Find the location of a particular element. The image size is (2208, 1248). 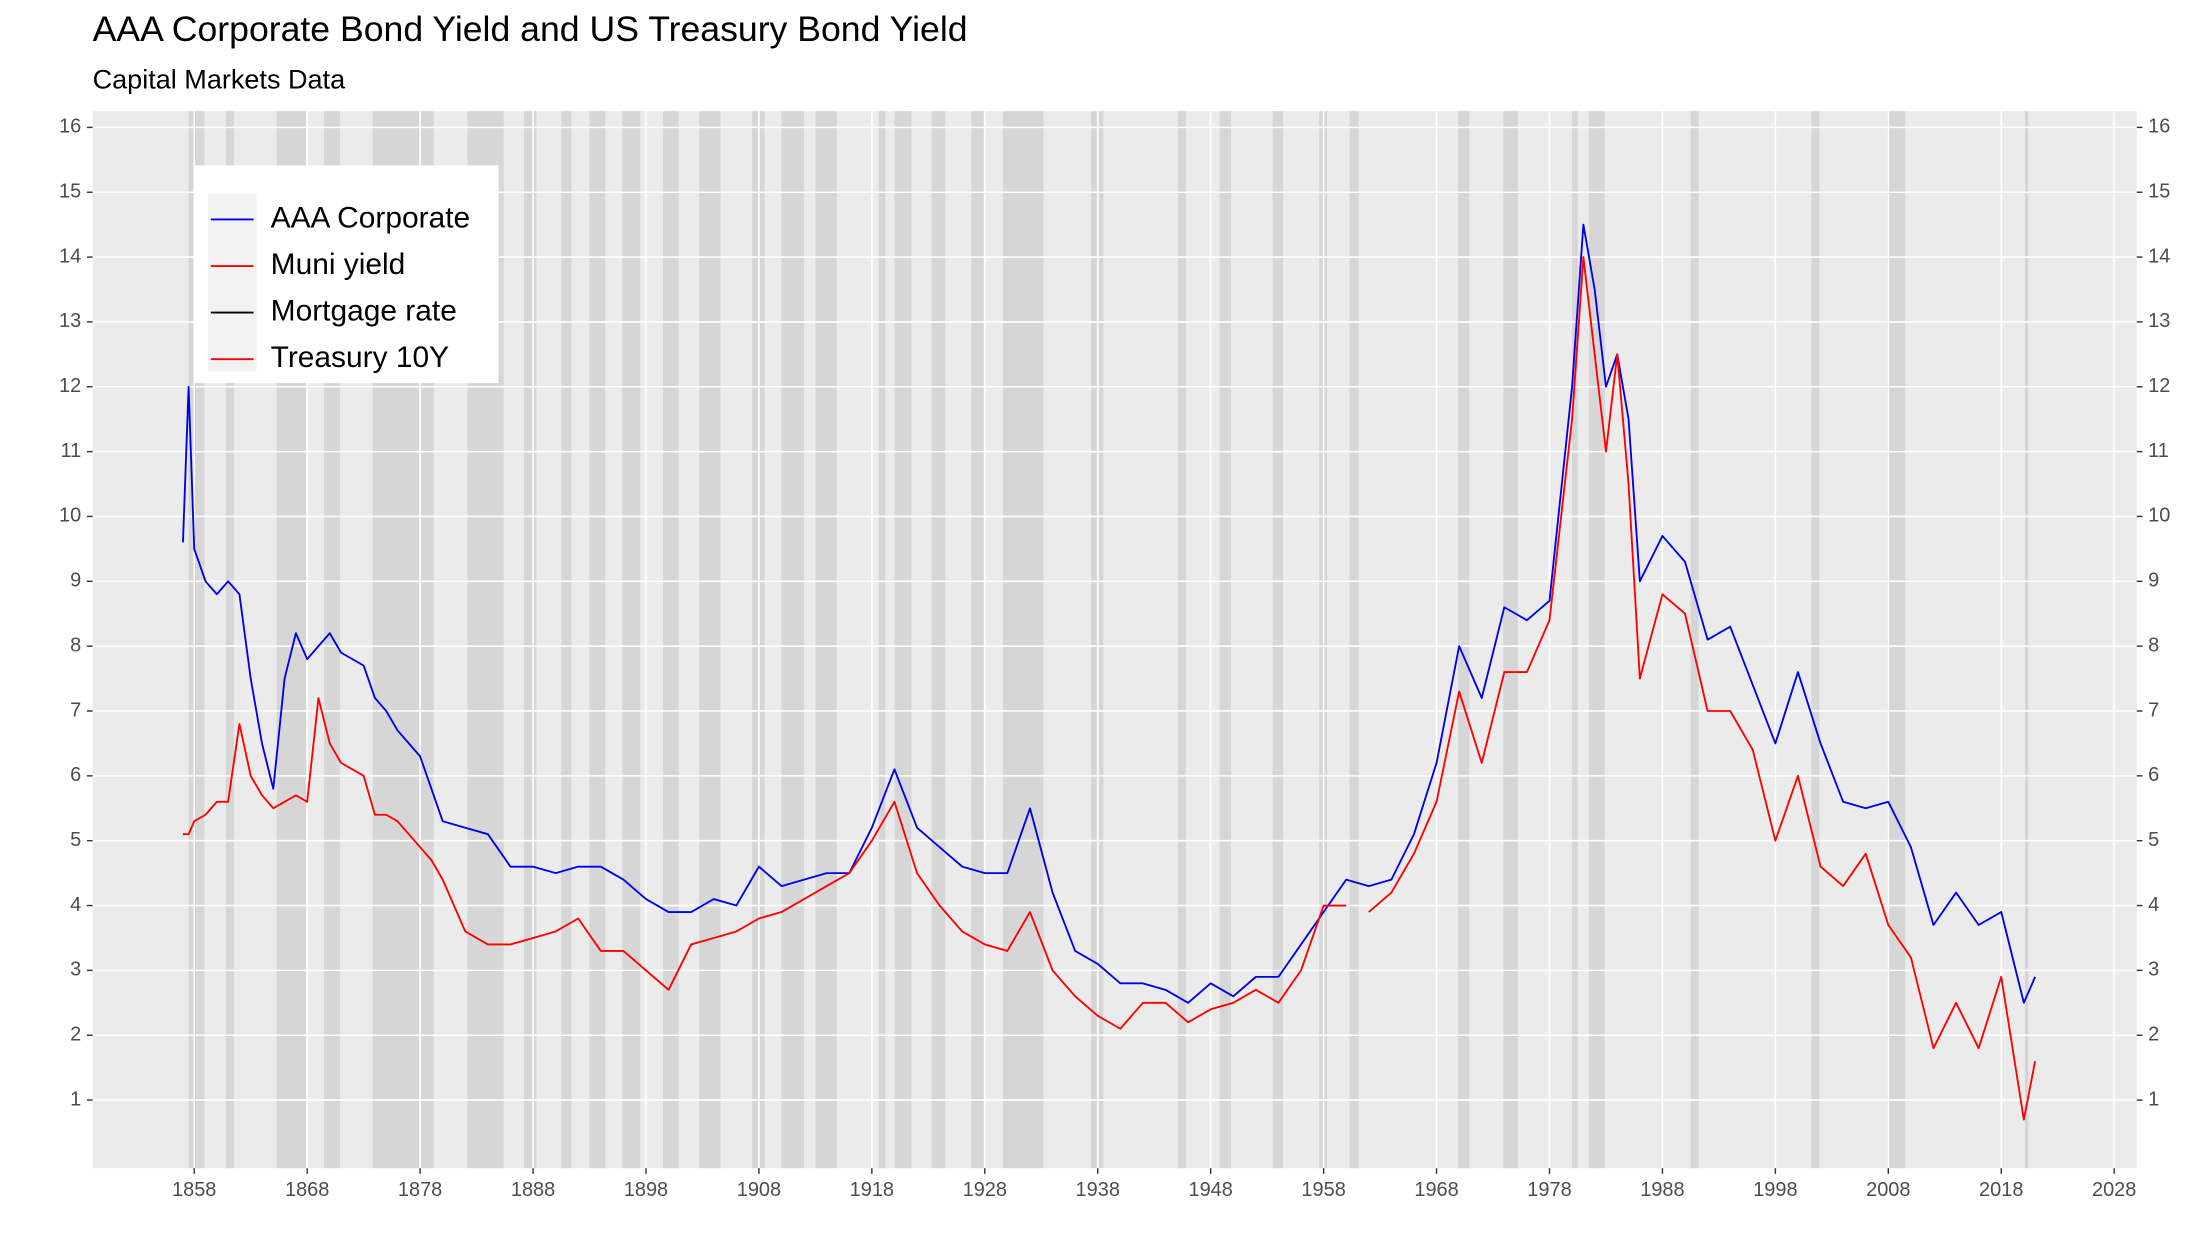

y2-tick-label: 6 is located at coordinates (2153, 775).